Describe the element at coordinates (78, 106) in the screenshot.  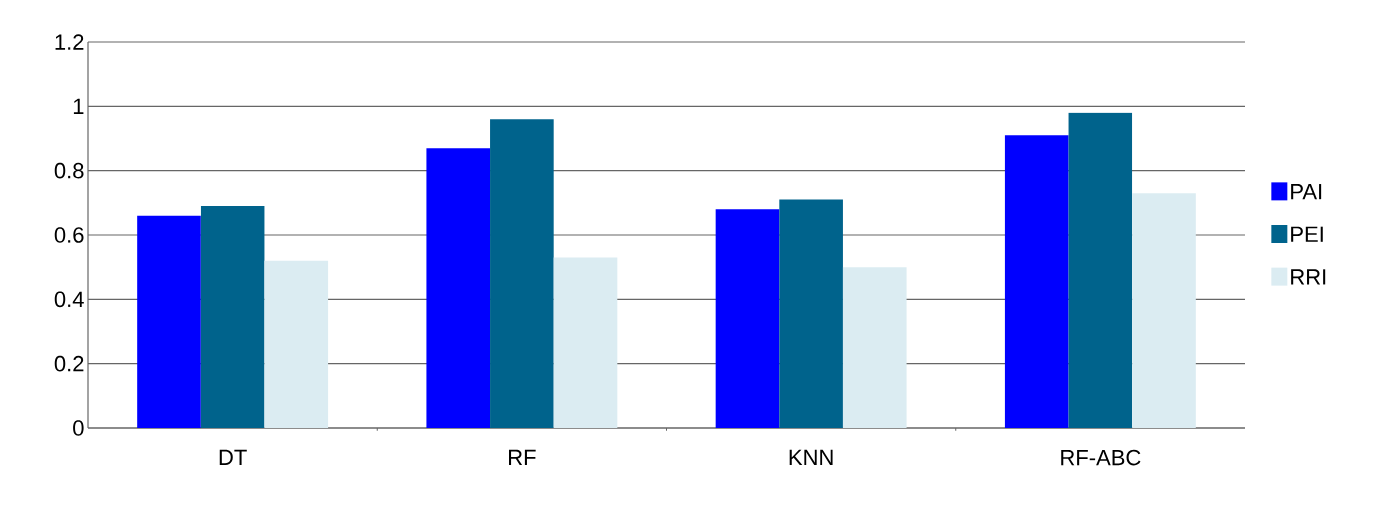
I see `y-tick-label: 1` at that location.